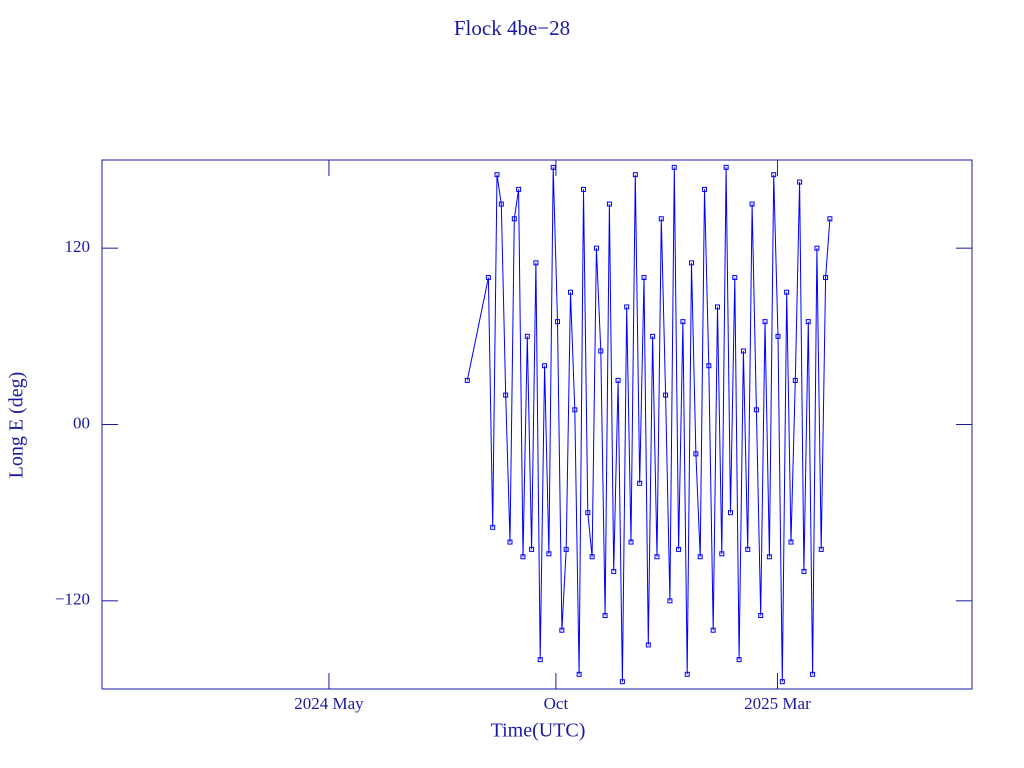  Describe the element at coordinates (72, 599) in the screenshot. I see `y-tick-label: −120` at that location.